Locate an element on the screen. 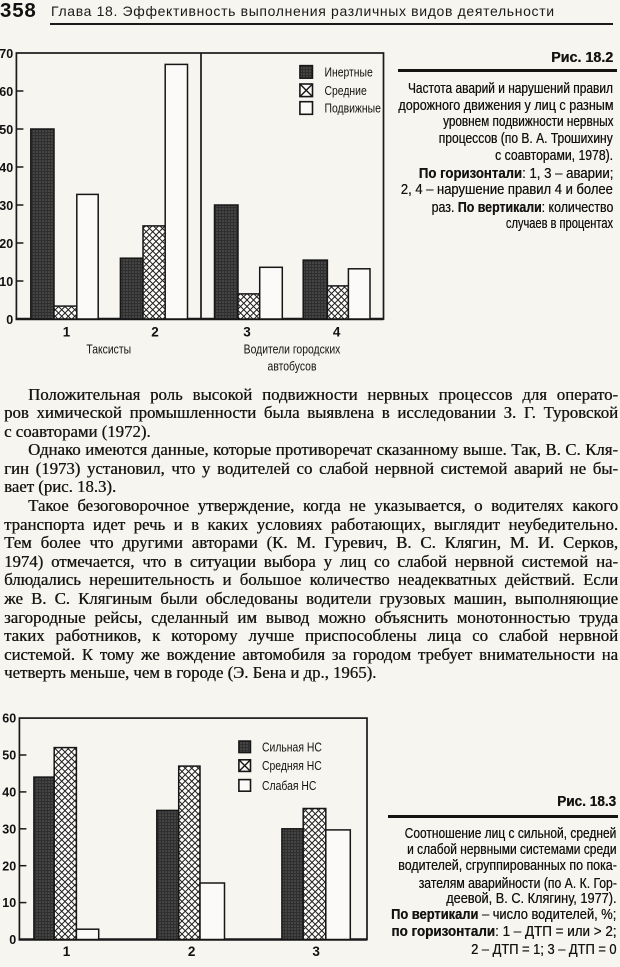 The height and width of the screenshot is (967, 620). svg-text: автобусов is located at coordinates (292, 366).